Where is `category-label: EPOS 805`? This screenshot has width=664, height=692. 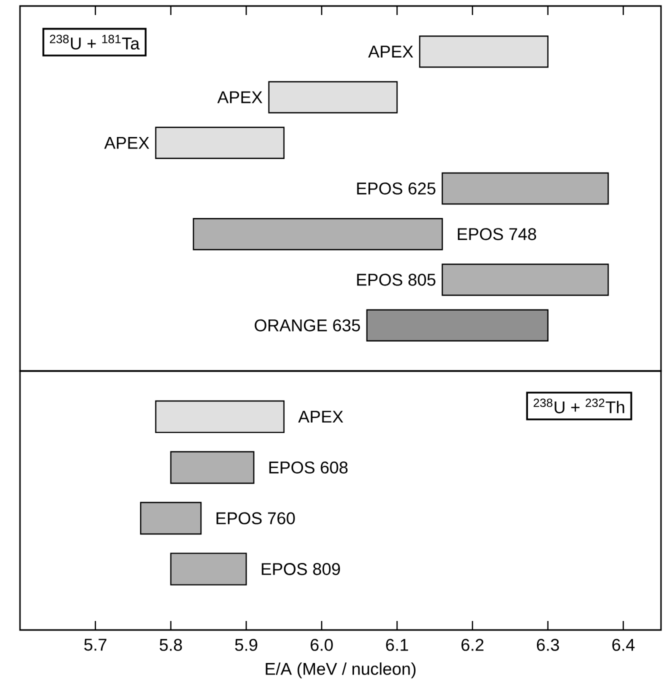 category-label: EPOS 805 is located at coordinates (396, 280).